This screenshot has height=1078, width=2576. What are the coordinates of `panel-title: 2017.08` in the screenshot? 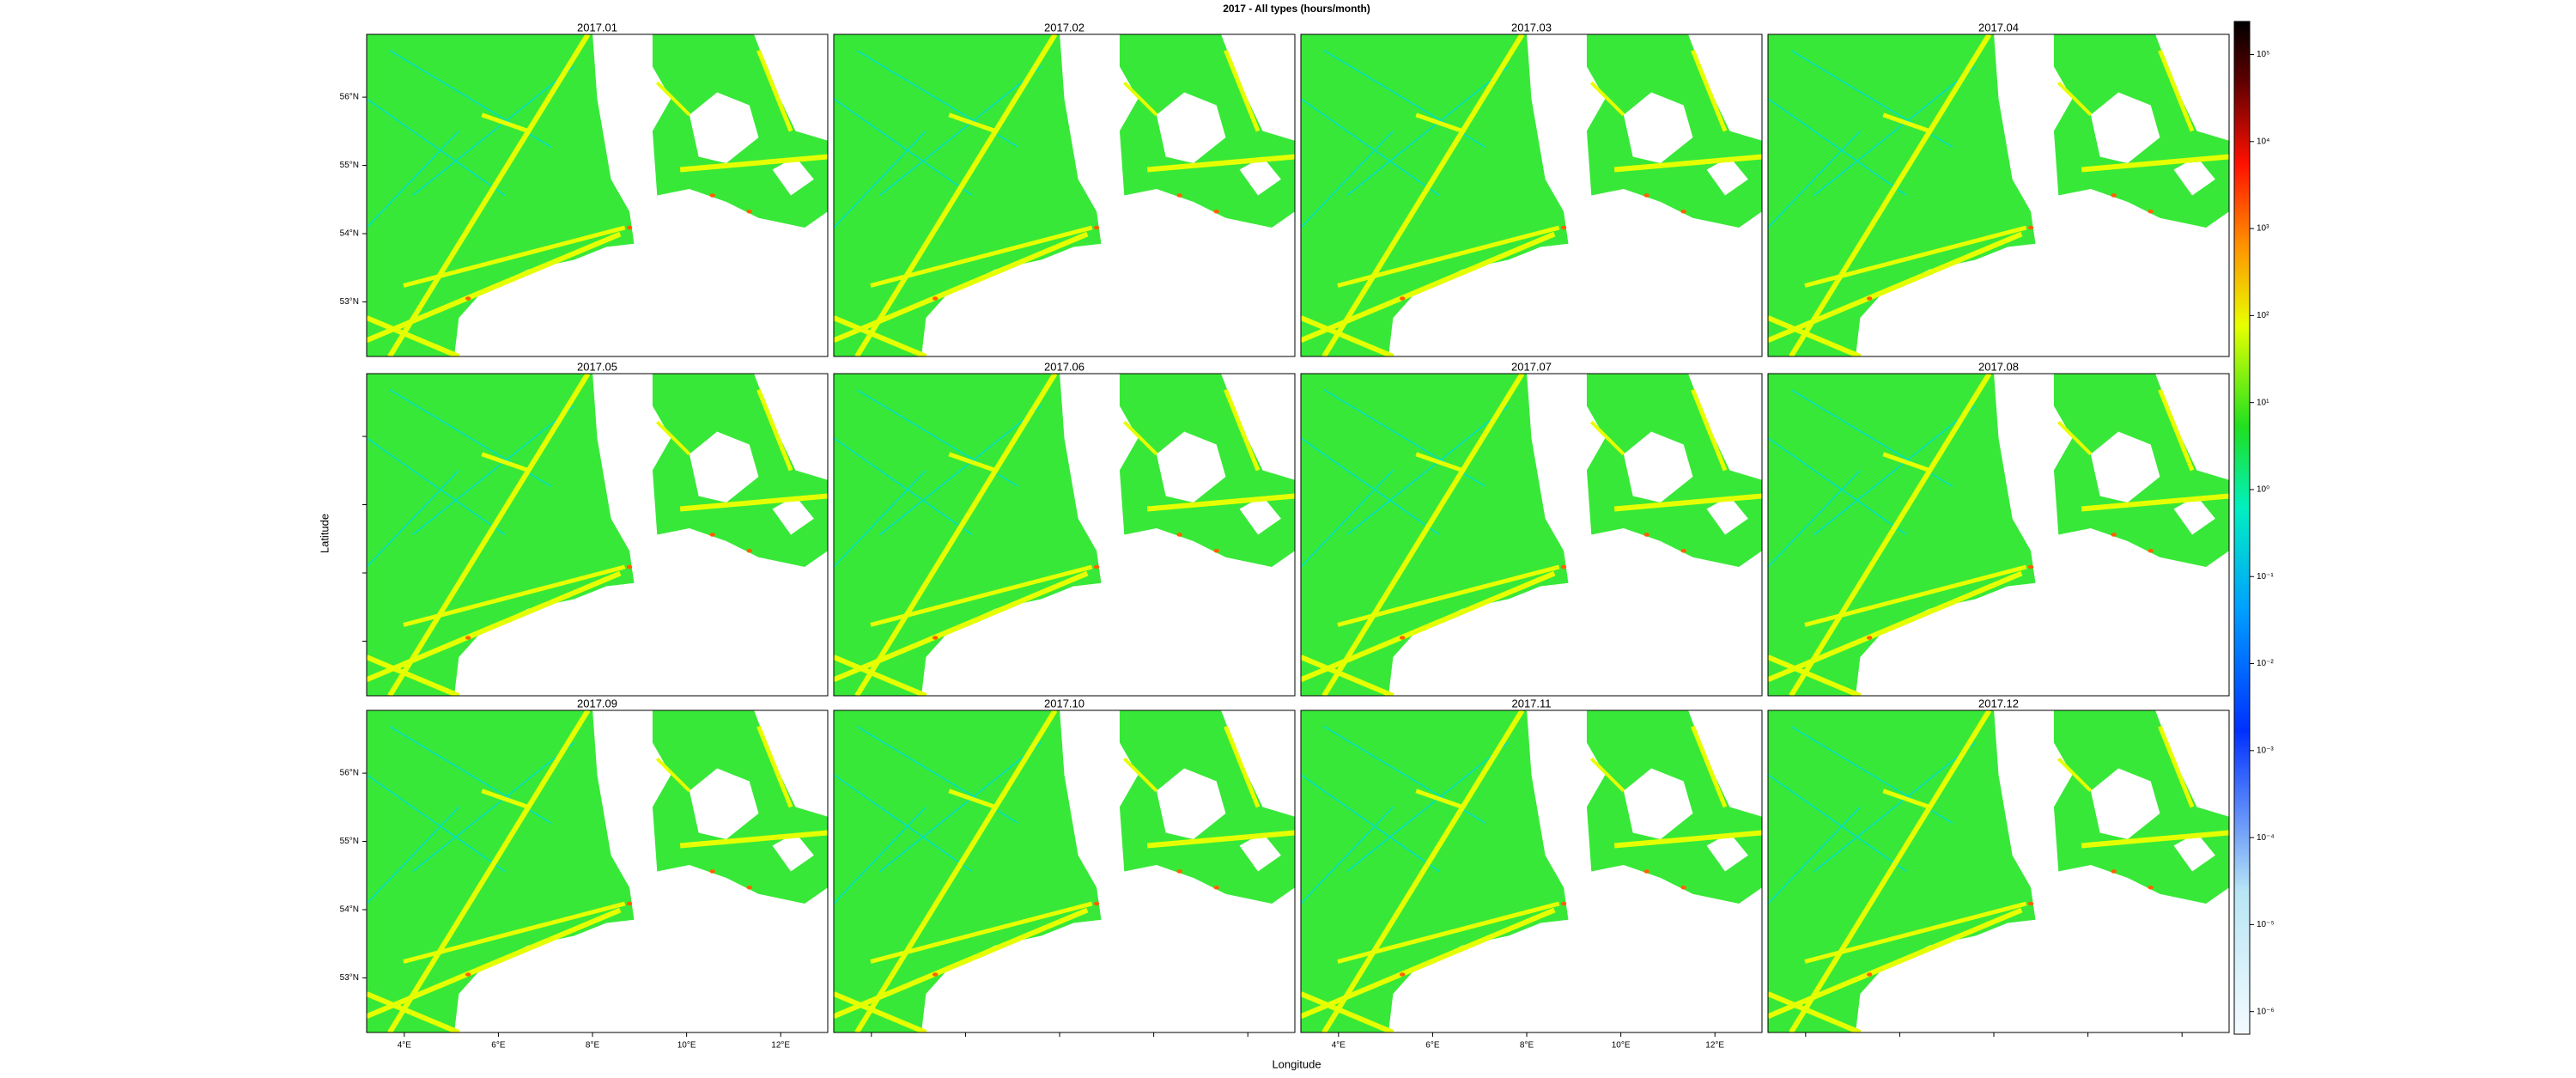 It's located at (1998, 366).